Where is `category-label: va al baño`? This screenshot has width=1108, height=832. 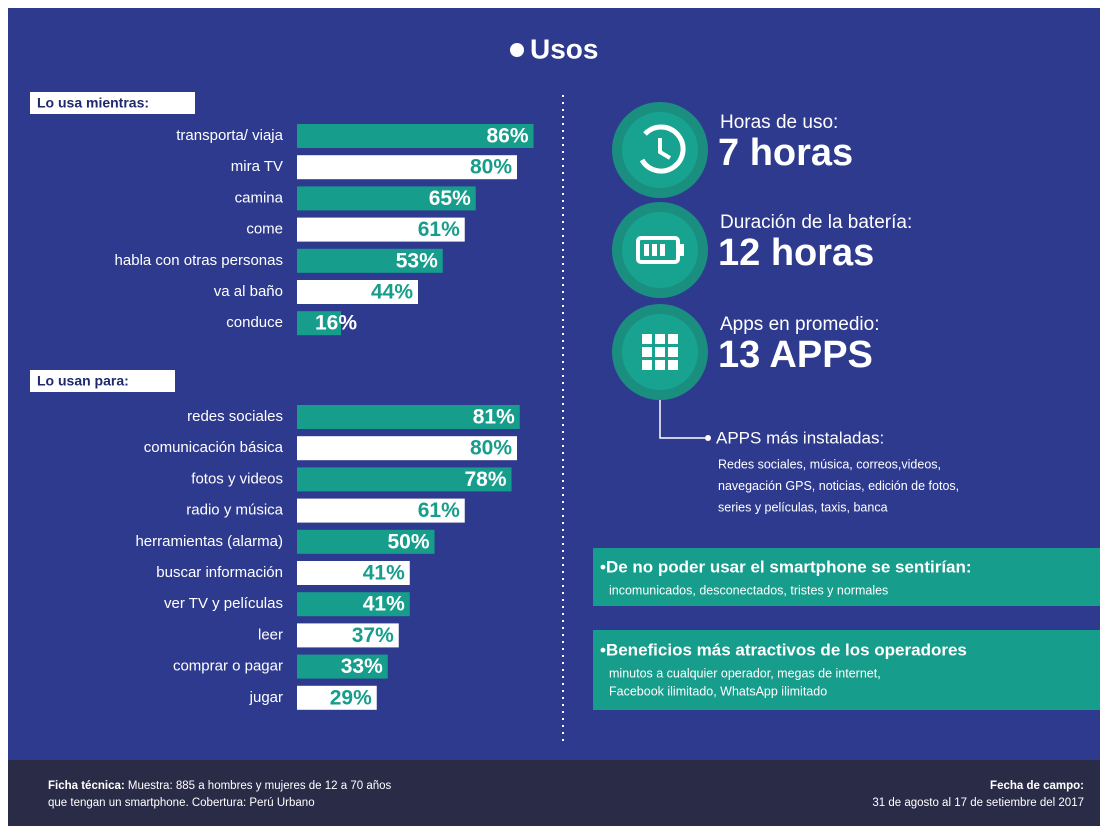
category-label: va al baño is located at coordinates (248, 291).